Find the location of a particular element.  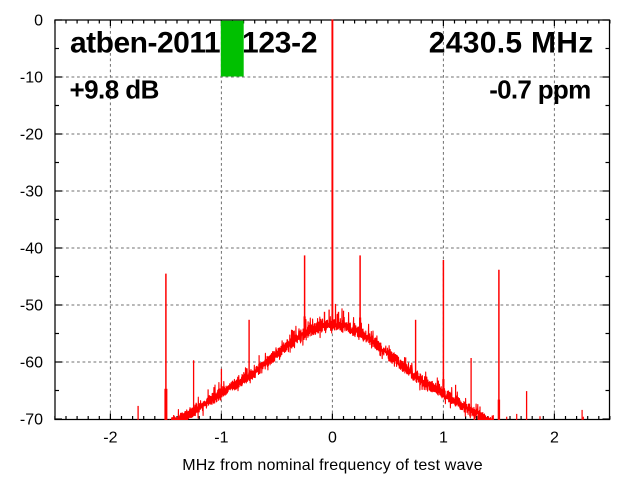

svg-text: 1 is located at coordinates (443, 438).